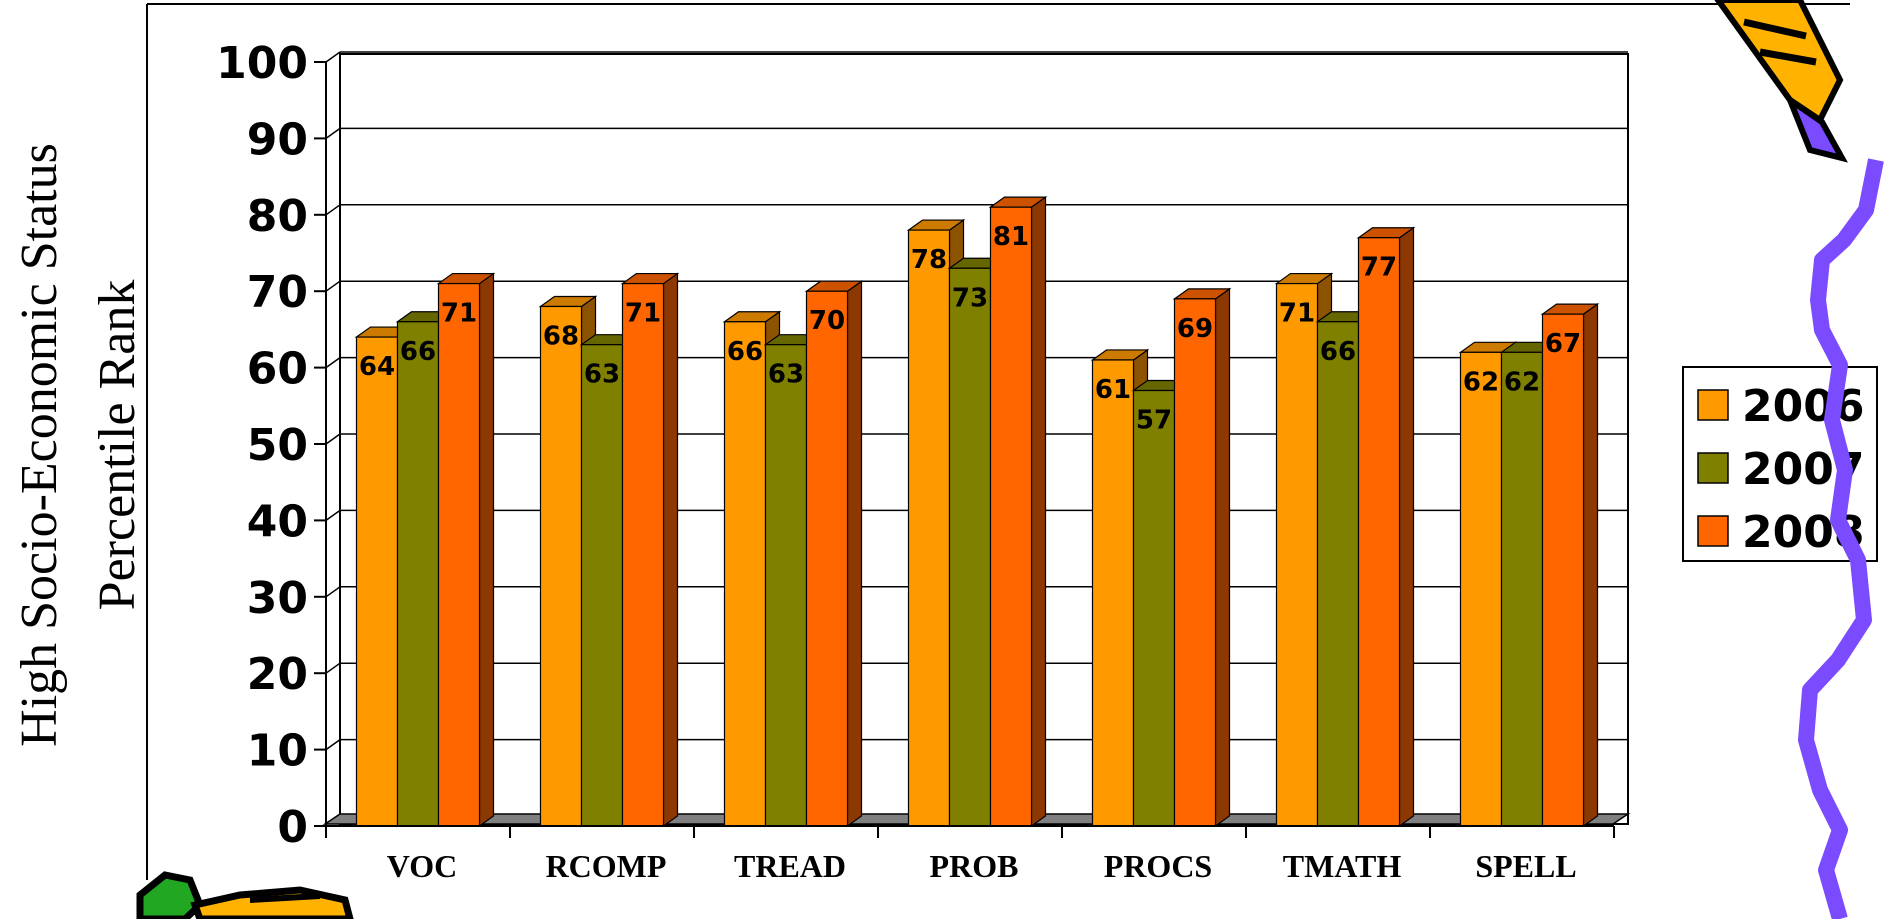 This screenshot has width=1888, height=919. I want to click on y-tick-label: 10, so click(277, 751).